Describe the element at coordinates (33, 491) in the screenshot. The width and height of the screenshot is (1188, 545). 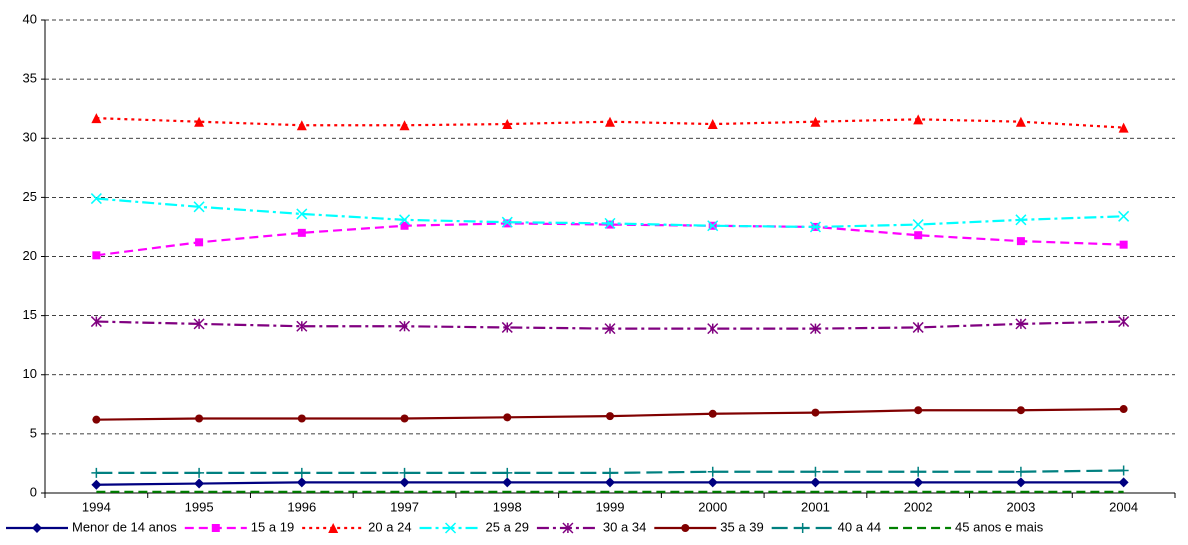
I see `y-tick-label: 0` at that location.